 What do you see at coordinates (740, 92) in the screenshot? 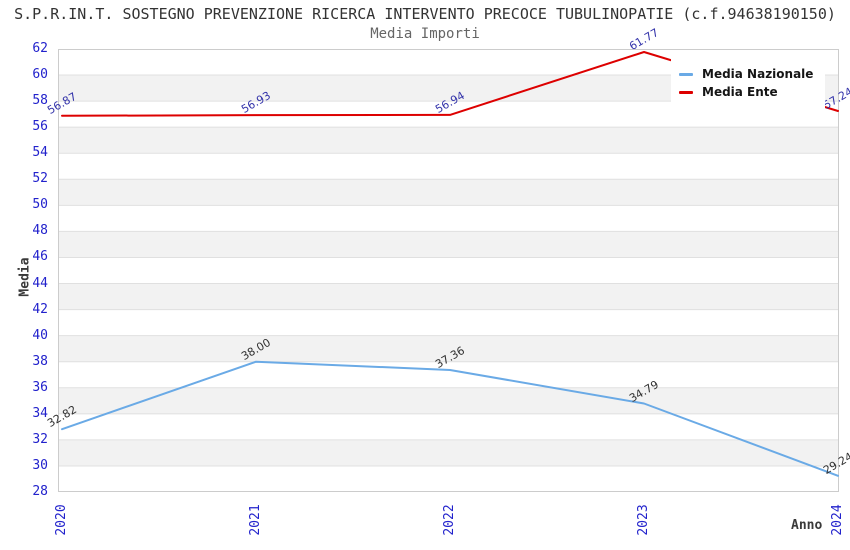
I see `legend-label-media-ente: Media Ente` at bounding box center [740, 92].